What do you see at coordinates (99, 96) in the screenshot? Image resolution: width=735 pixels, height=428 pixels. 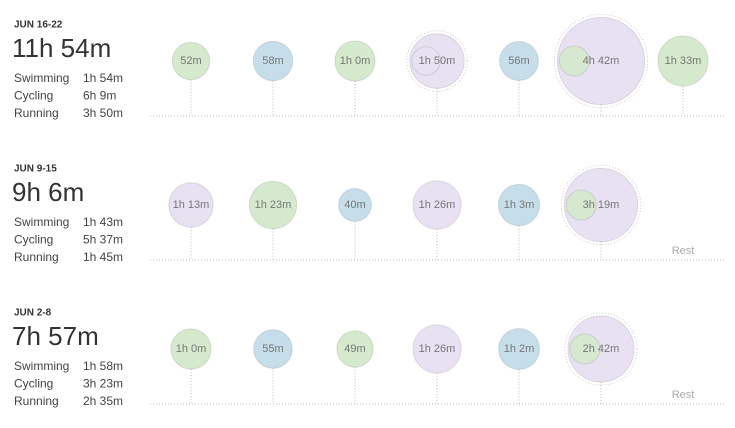 I see `sport-duration: 6h 9m` at bounding box center [99, 96].